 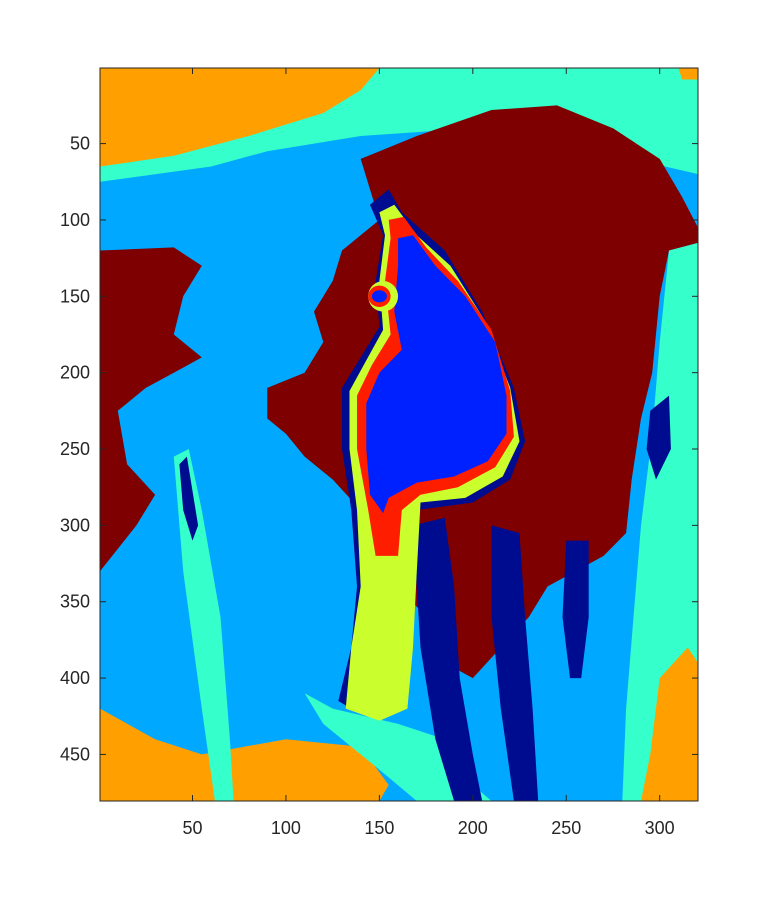 What do you see at coordinates (75, 296) in the screenshot?
I see `y-tick-label: 150` at bounding box center [75, 296].